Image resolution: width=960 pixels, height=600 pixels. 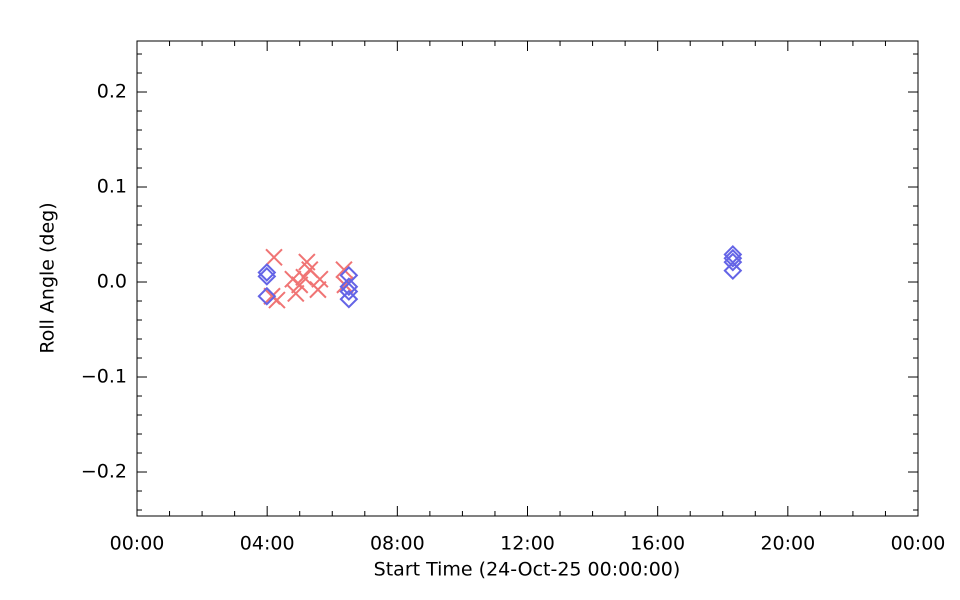 What do you see at coordinates (657, 544) in the screenshot?
I see `x-tick-label: 16:00` at bounding box center [657, 544].